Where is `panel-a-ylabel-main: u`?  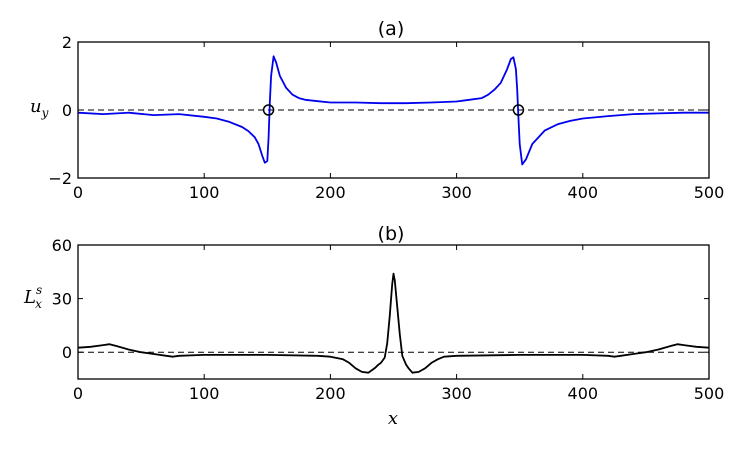
panel-a-ylabel-main: u is located at coordinates (36, 106).